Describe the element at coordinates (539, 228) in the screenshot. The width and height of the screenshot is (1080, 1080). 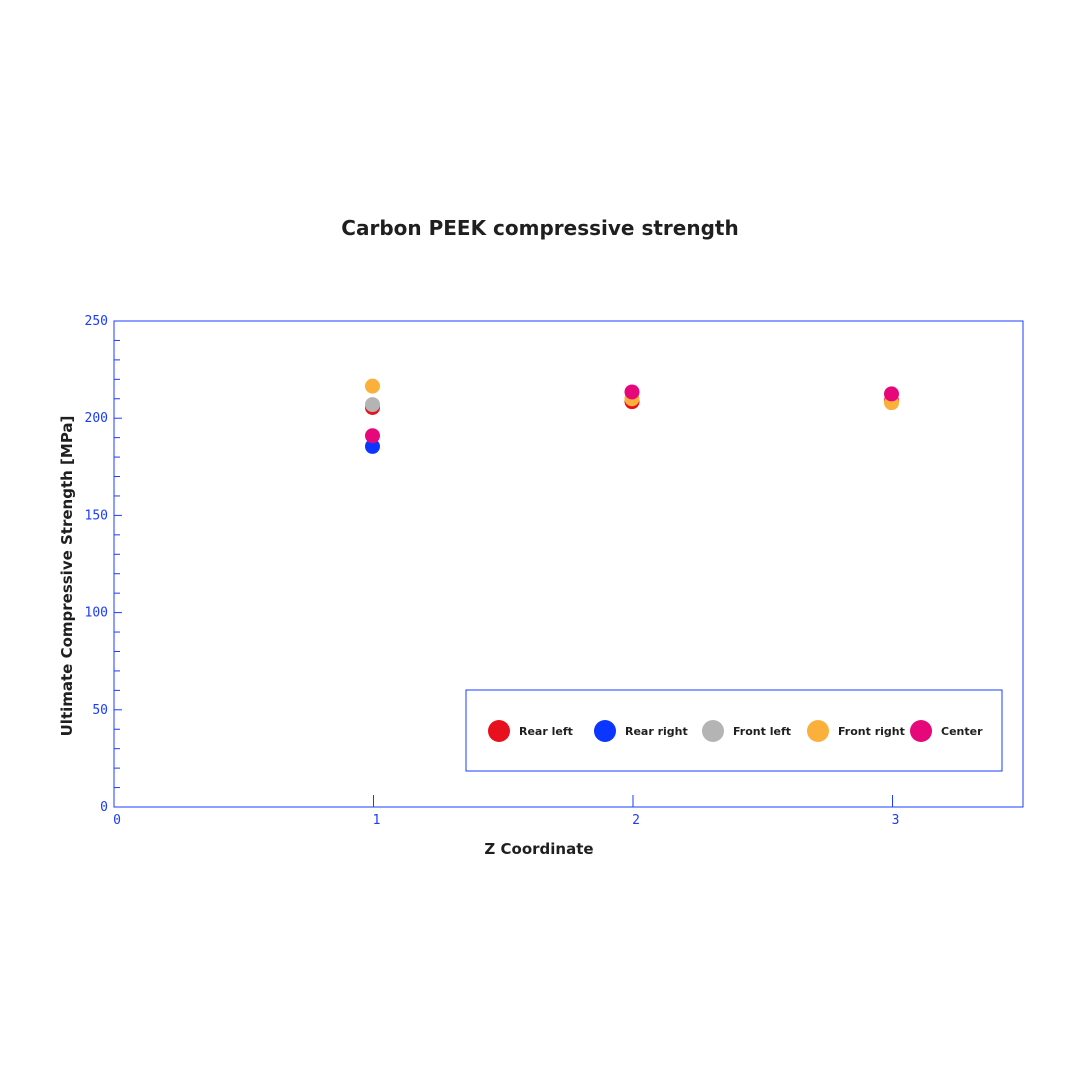
I see `chart-title: Carbon PEEK compressive strength` at that location.